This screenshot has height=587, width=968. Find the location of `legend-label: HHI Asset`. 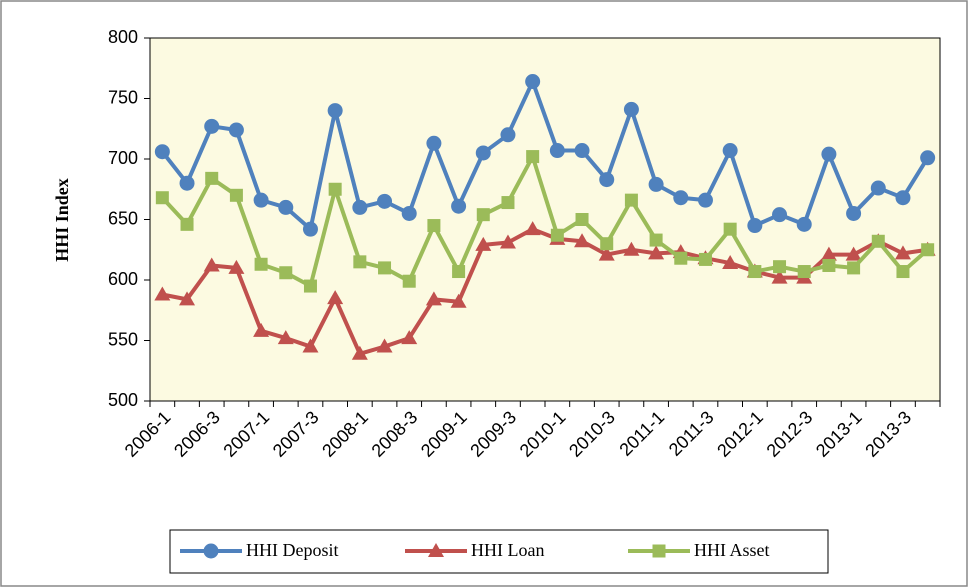

legend-label: HHI Asset is located at coordinates (732, 550).